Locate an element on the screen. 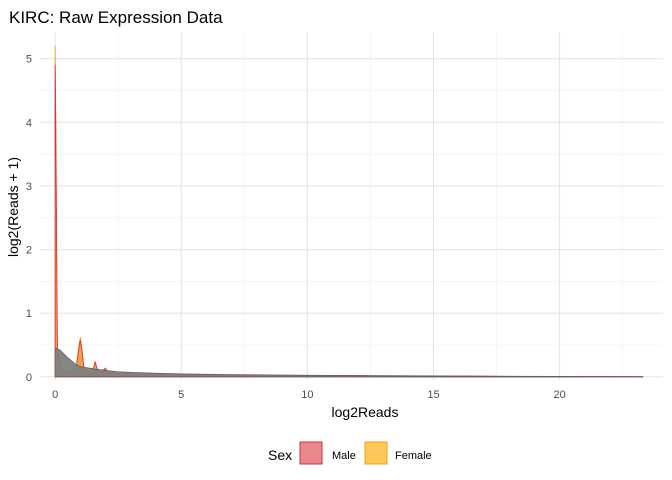  legend: Sex Male Female is located at coordinates (350, 453).